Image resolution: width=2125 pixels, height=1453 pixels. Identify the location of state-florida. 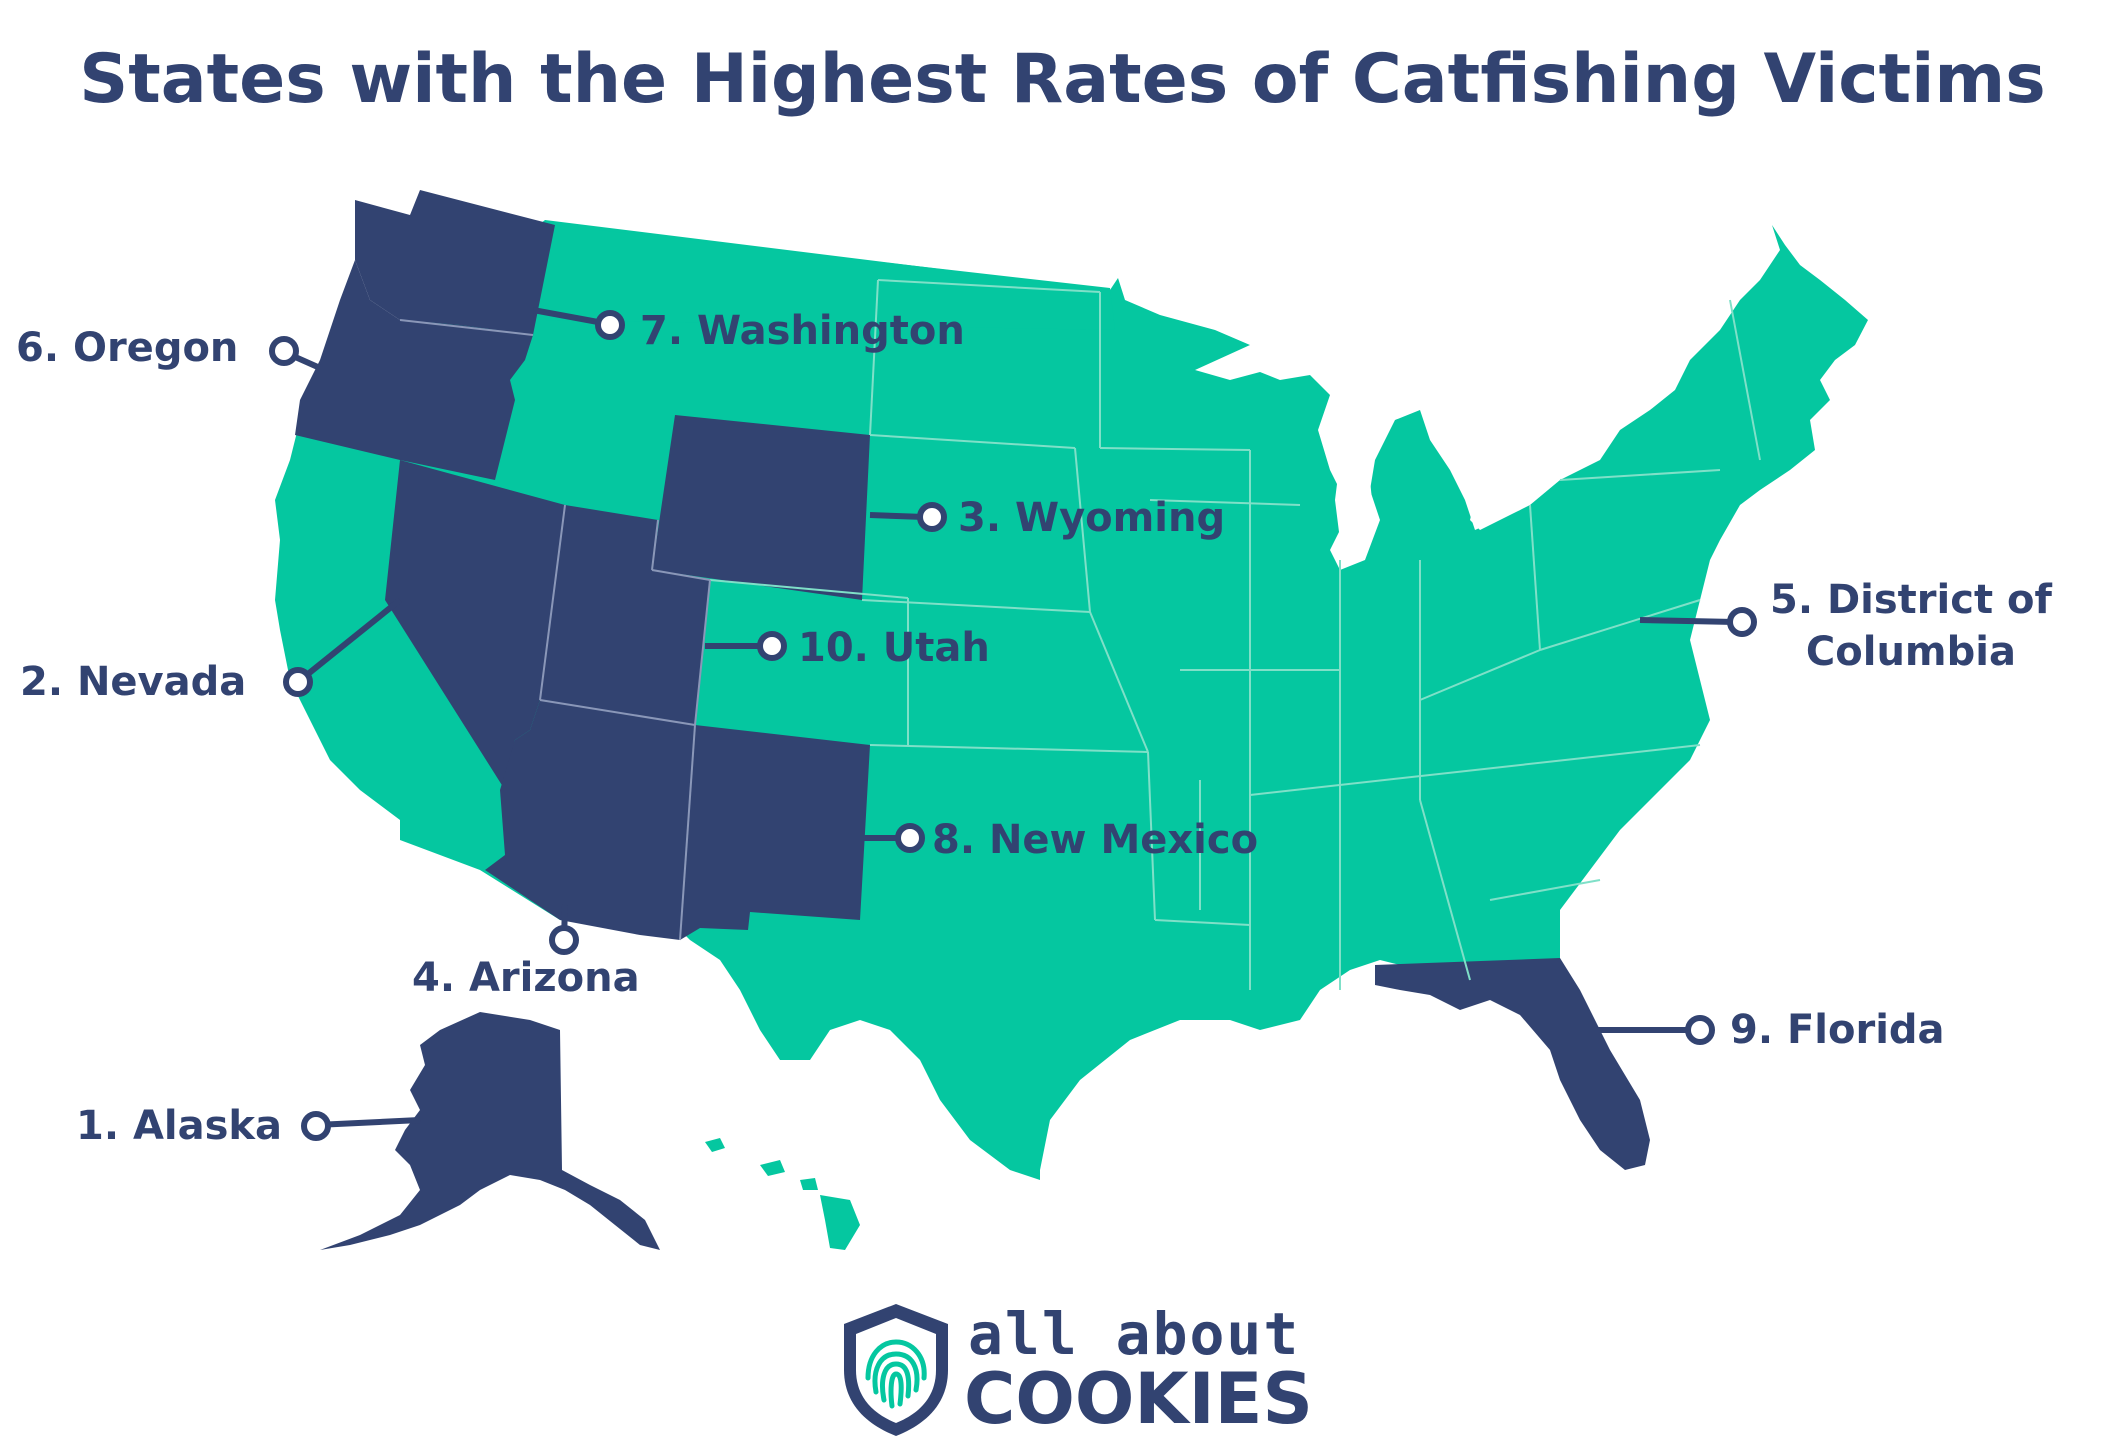
(1512, 1064).